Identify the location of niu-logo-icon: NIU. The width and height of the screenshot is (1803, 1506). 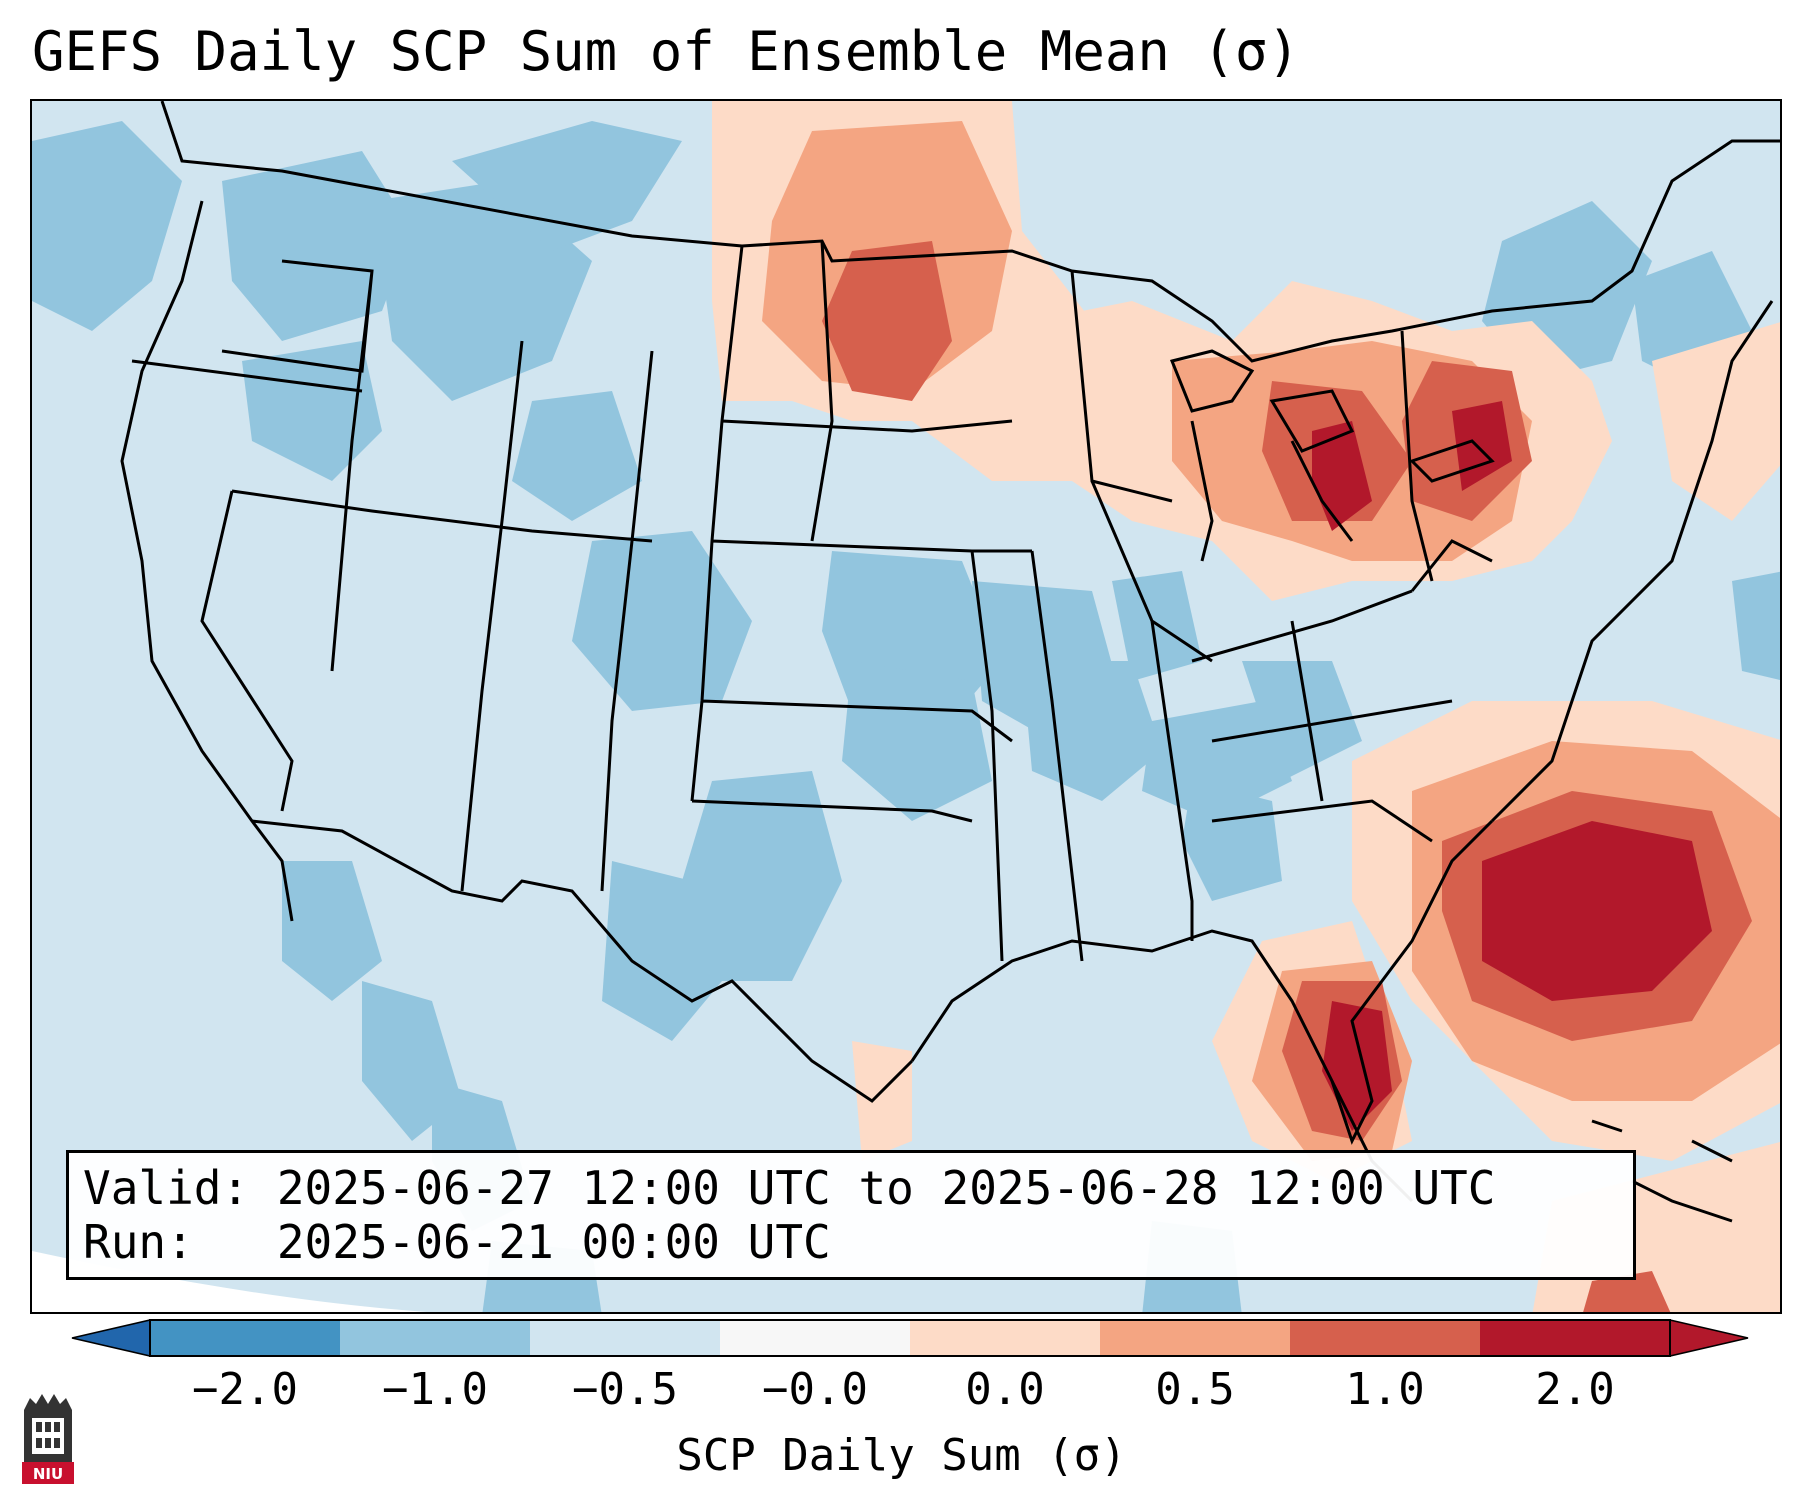
(48, 1439).